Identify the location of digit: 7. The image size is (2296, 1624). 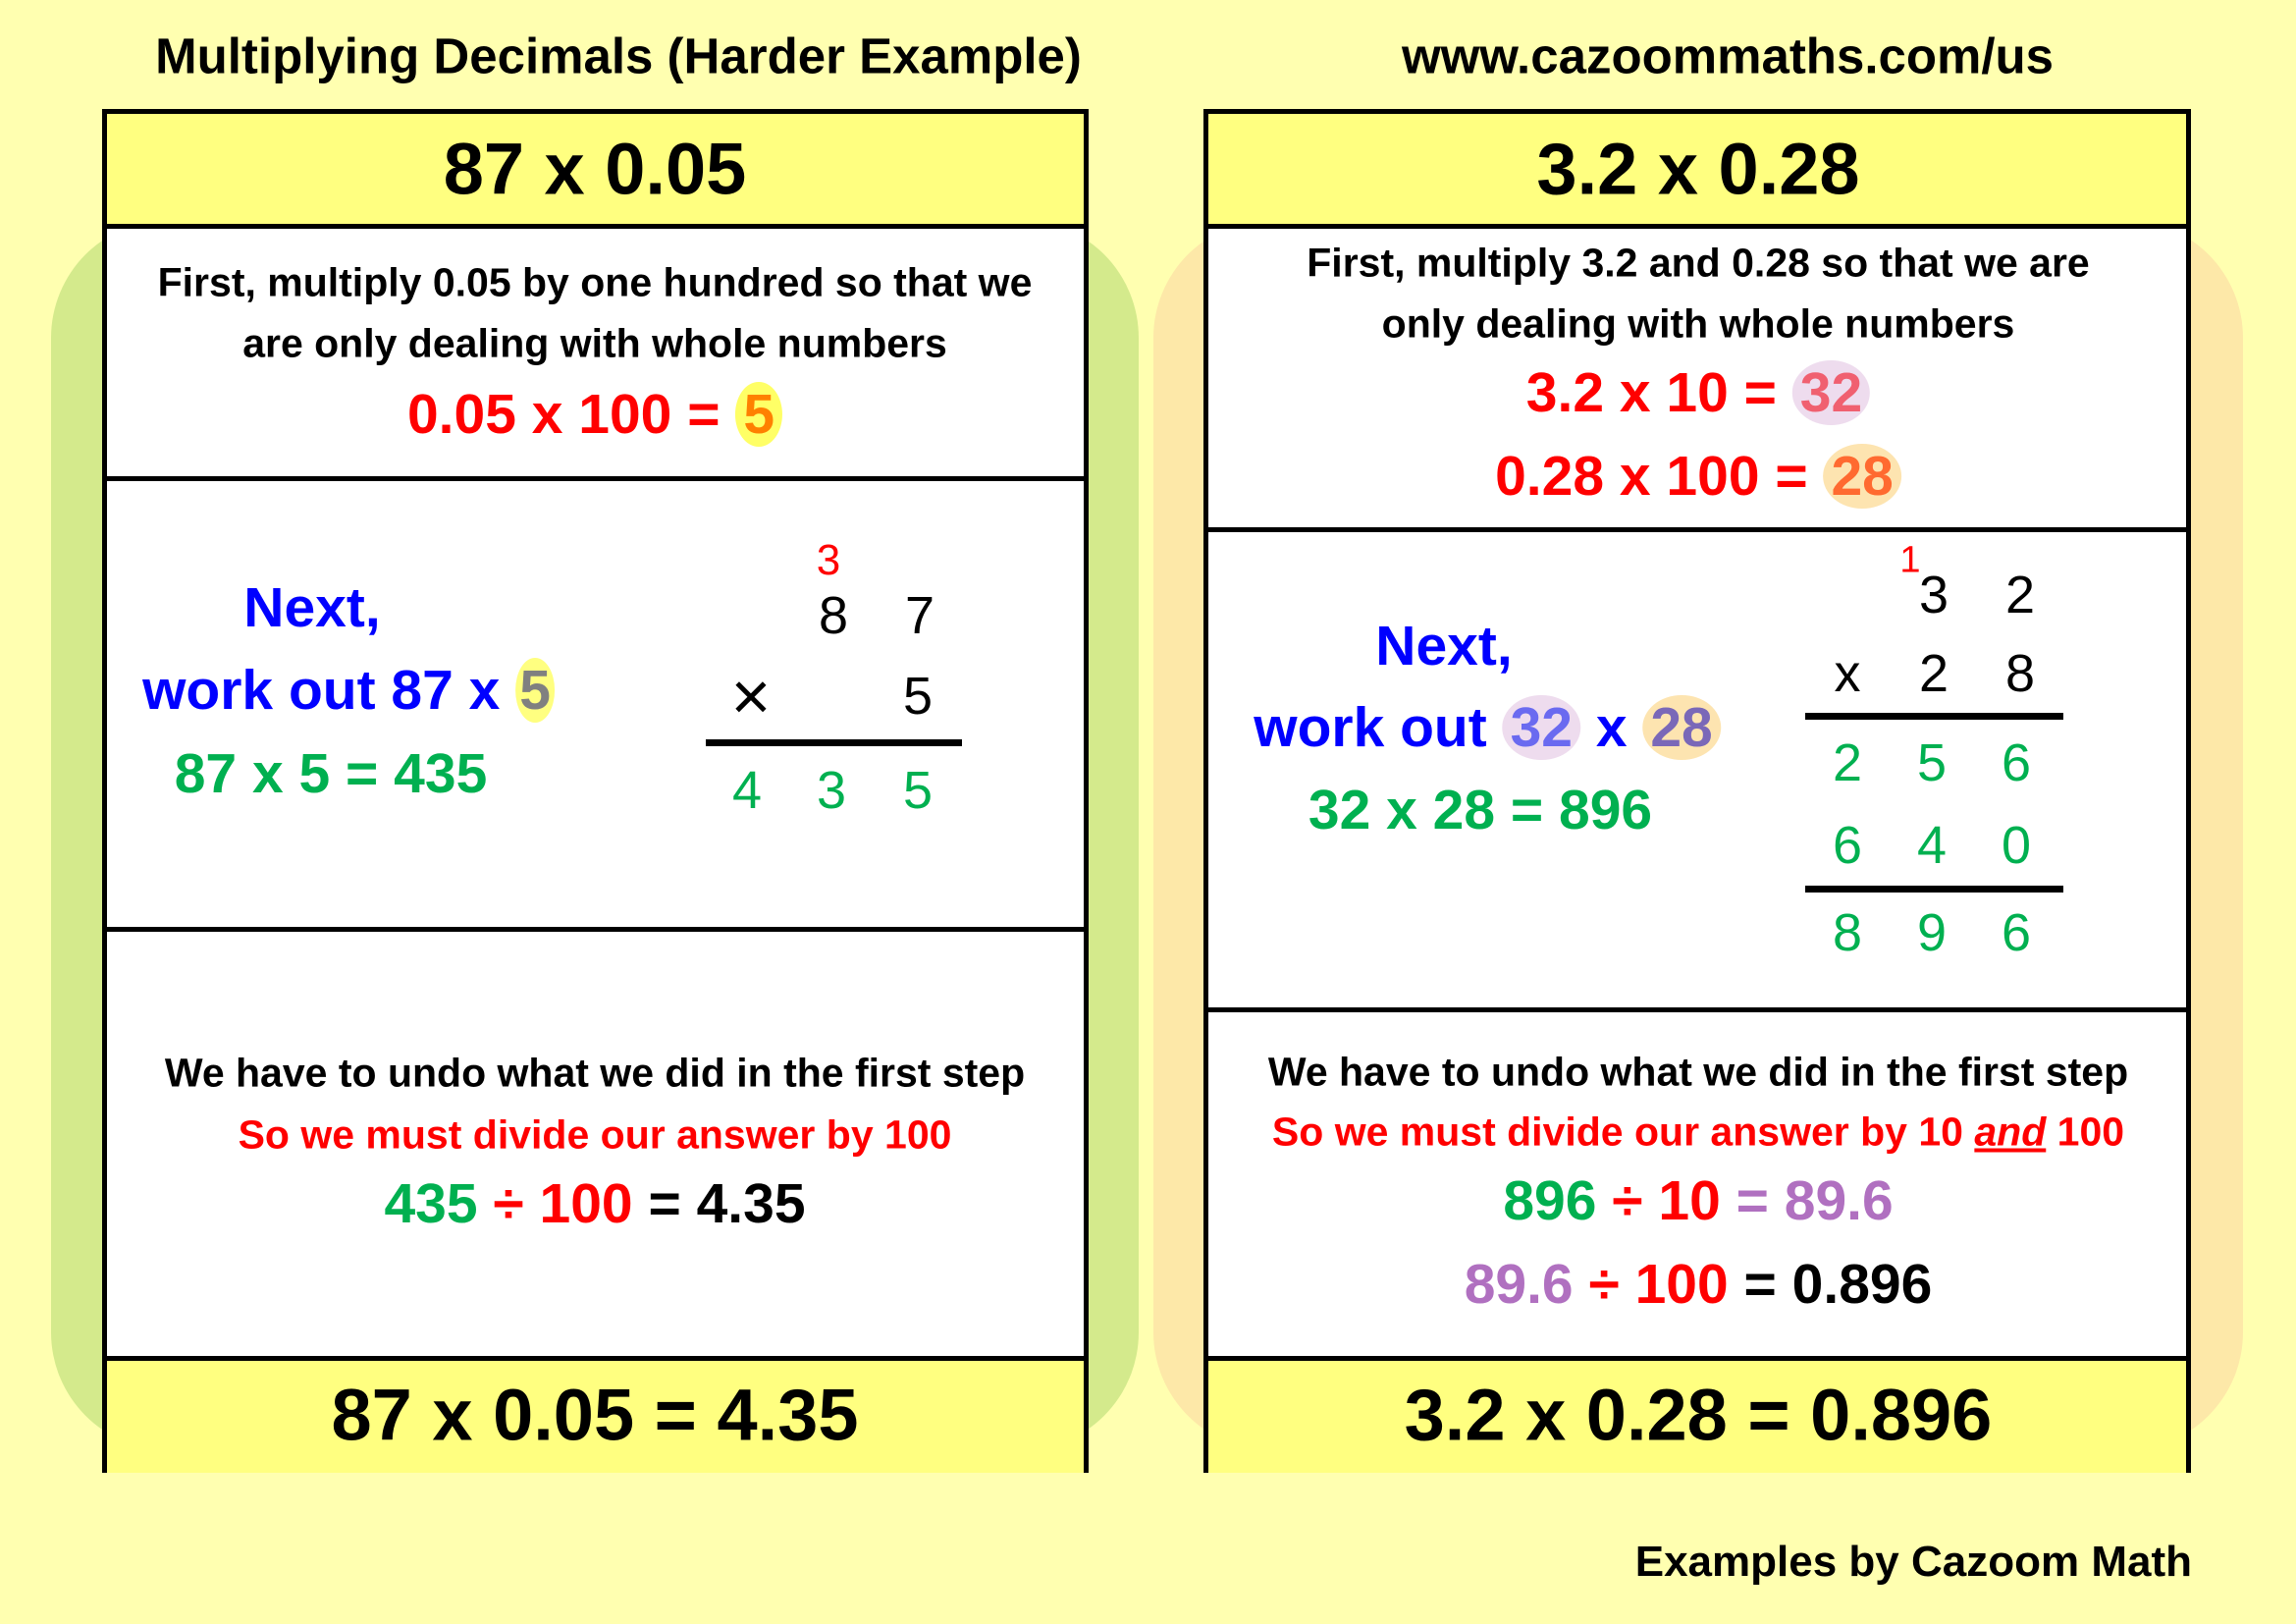
(919, 615).